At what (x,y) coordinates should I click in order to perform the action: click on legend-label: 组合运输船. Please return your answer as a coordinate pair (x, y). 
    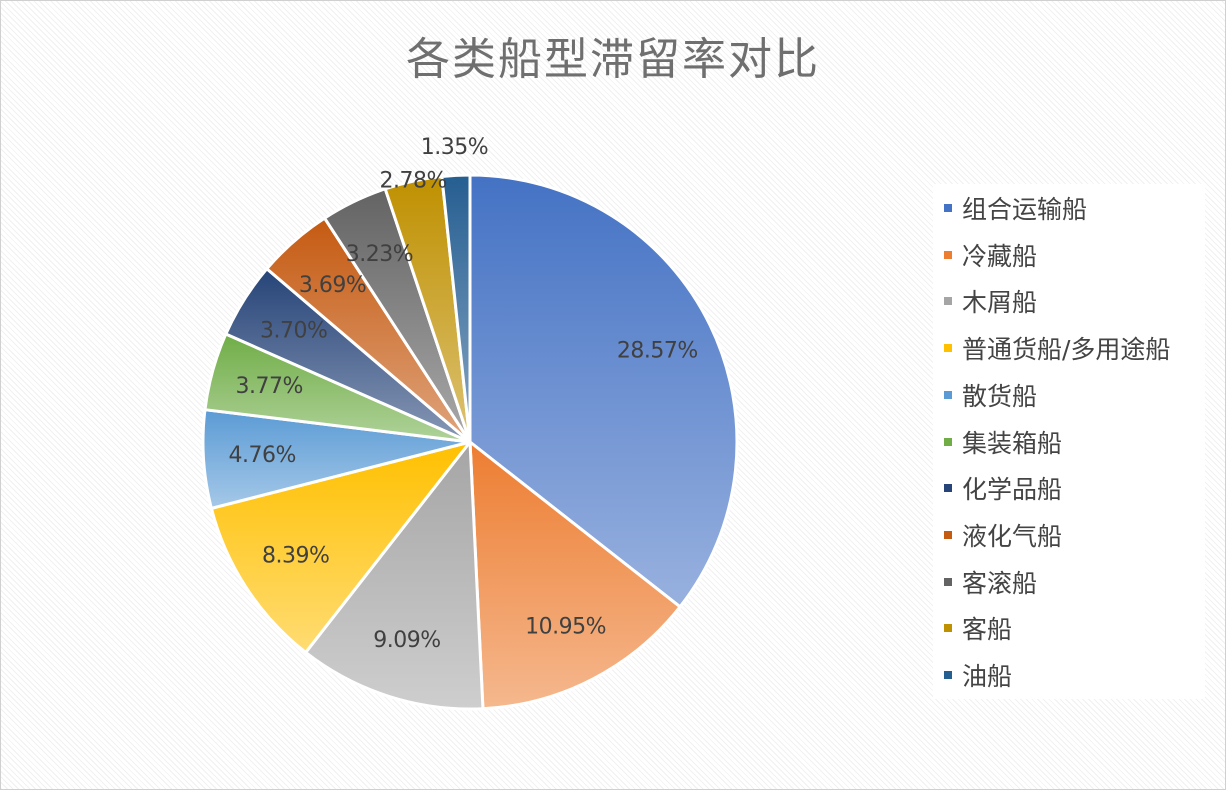
    Looking at the image, I should click on (1025, 209).